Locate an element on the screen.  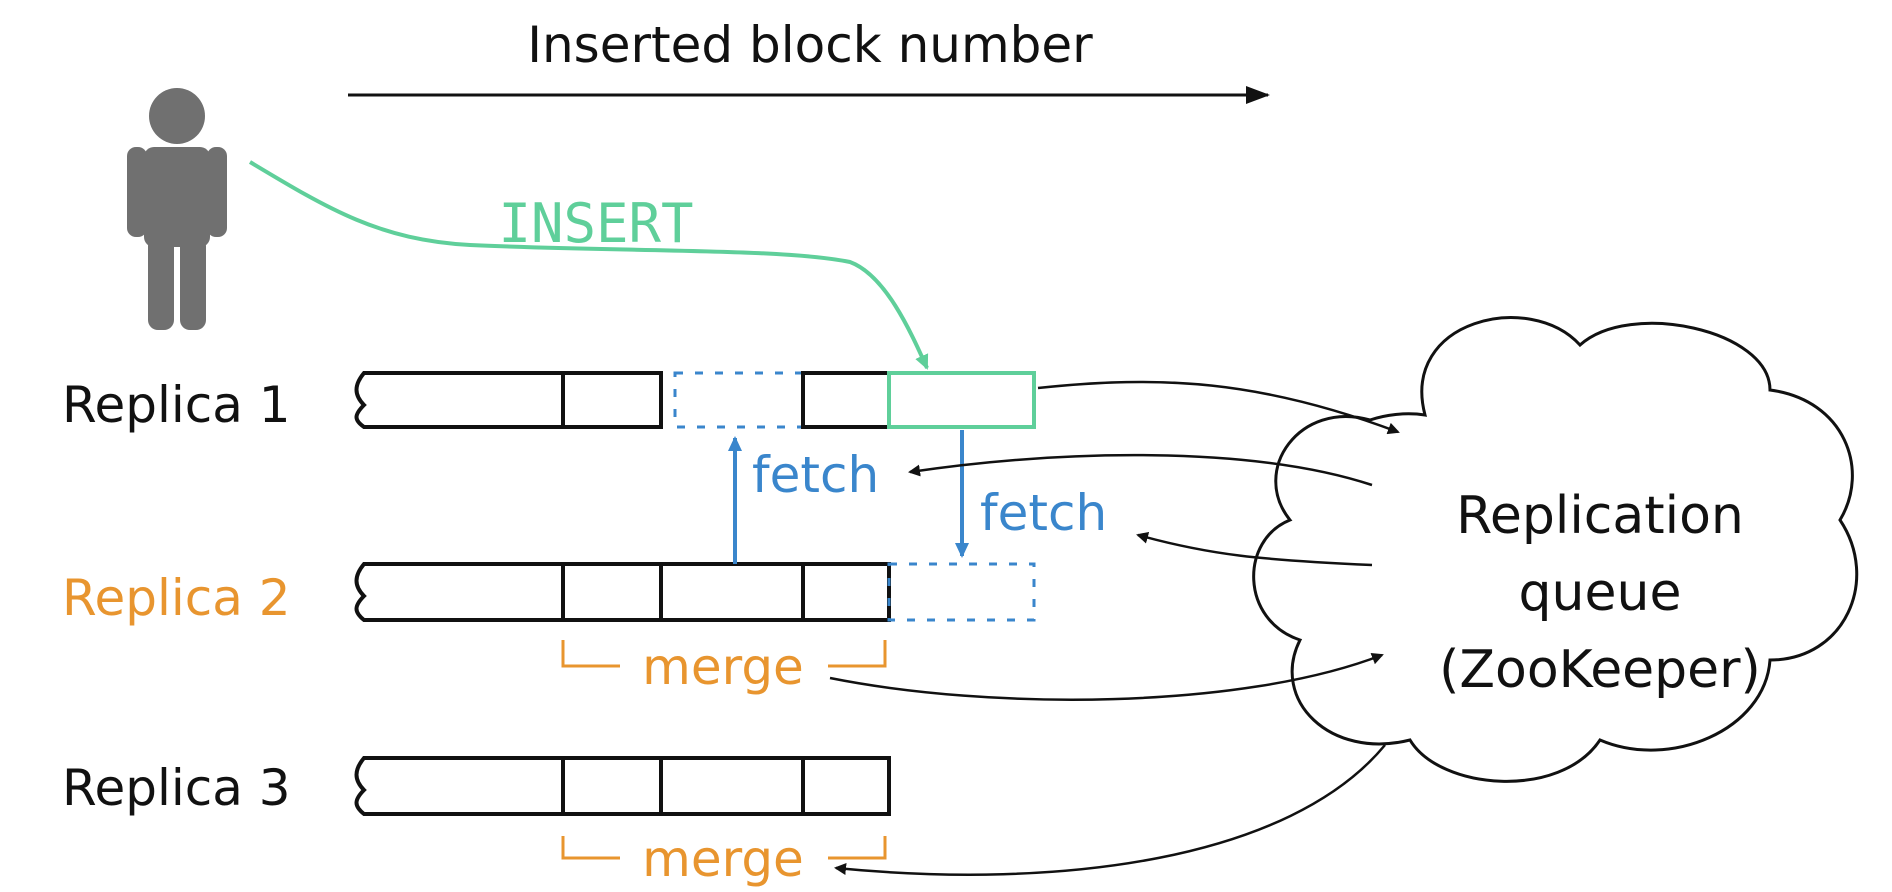
merge-bracket-3-right is located at coordinates (857, 848).